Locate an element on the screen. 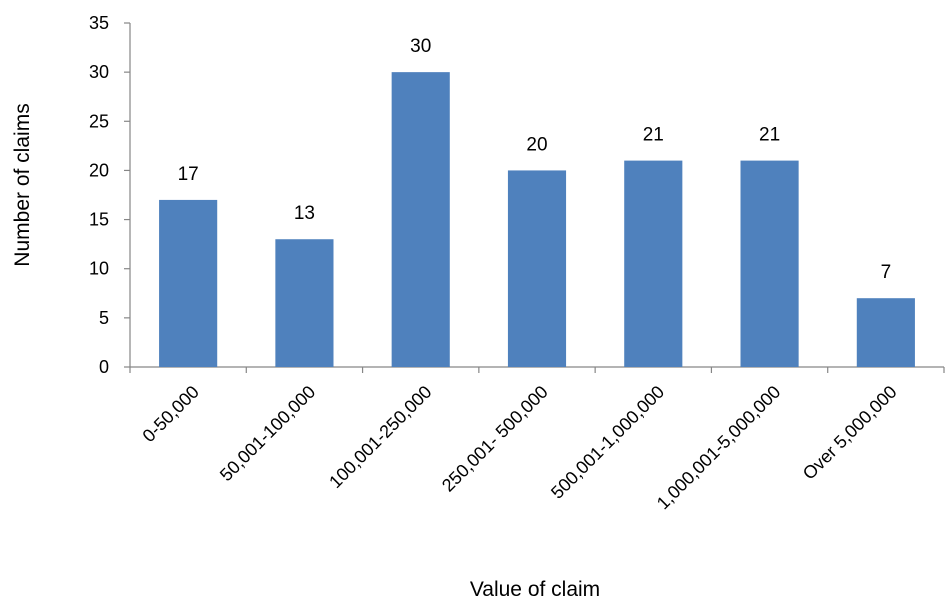  x-tick-label: 0-50,000 is located at coordinates (171, 414).